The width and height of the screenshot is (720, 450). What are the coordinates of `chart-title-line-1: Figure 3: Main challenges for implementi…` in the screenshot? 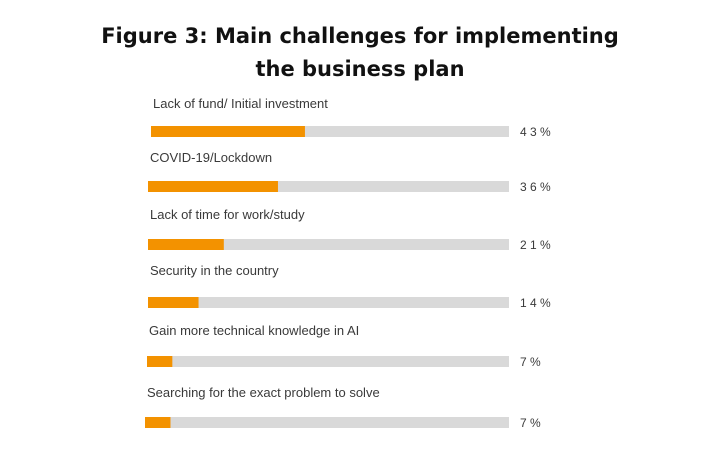 It's located at (360, 36).